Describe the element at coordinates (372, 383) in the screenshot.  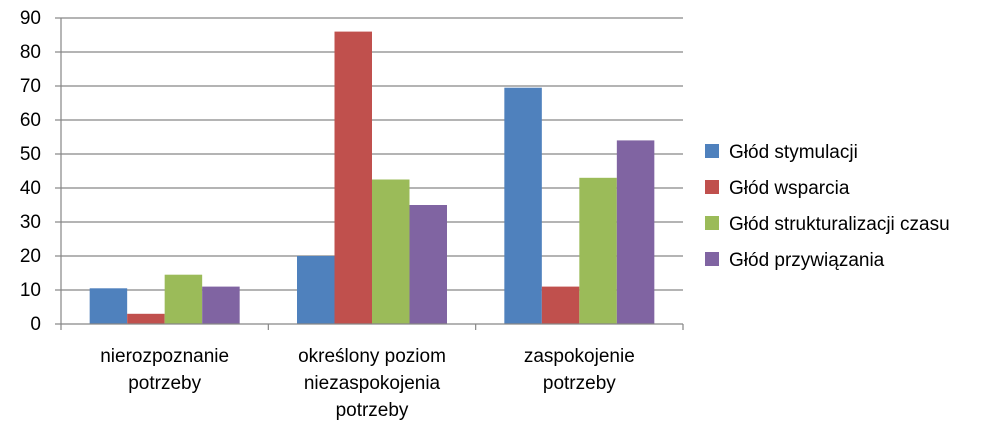
I see `x-category-label: niezaspokojenia` at that location.